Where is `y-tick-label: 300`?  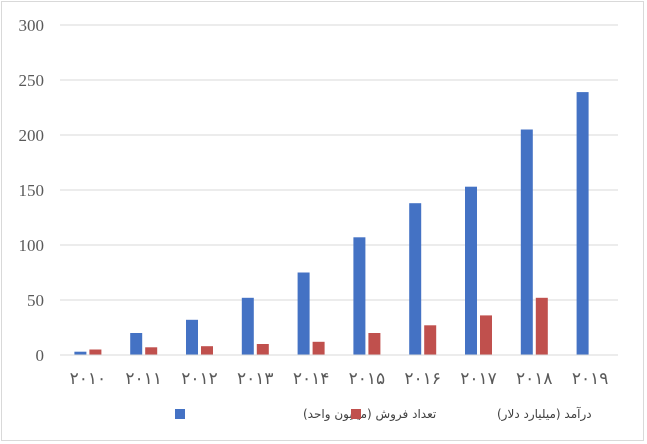 y-tick-label: 300 is located at coordinates (32, 25).